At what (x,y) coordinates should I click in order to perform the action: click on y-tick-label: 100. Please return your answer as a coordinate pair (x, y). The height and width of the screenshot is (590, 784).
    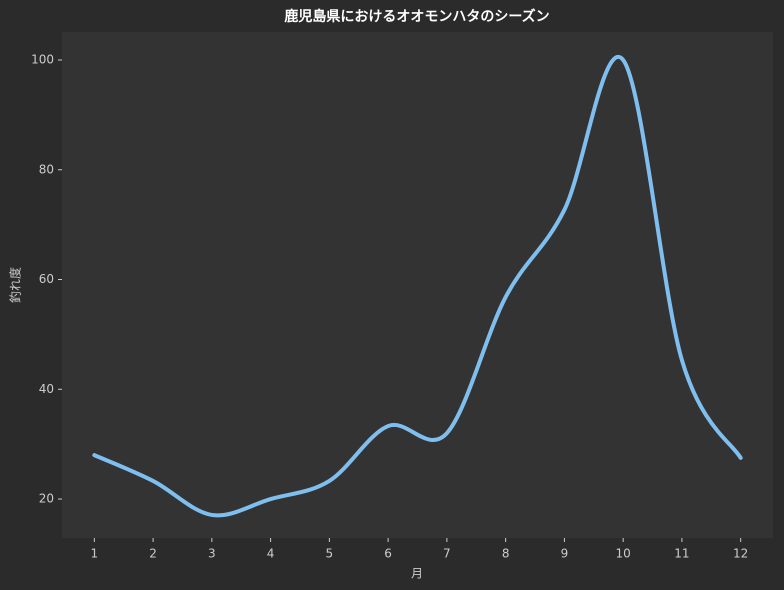
    Looking at the image, I should click on (42, 59).